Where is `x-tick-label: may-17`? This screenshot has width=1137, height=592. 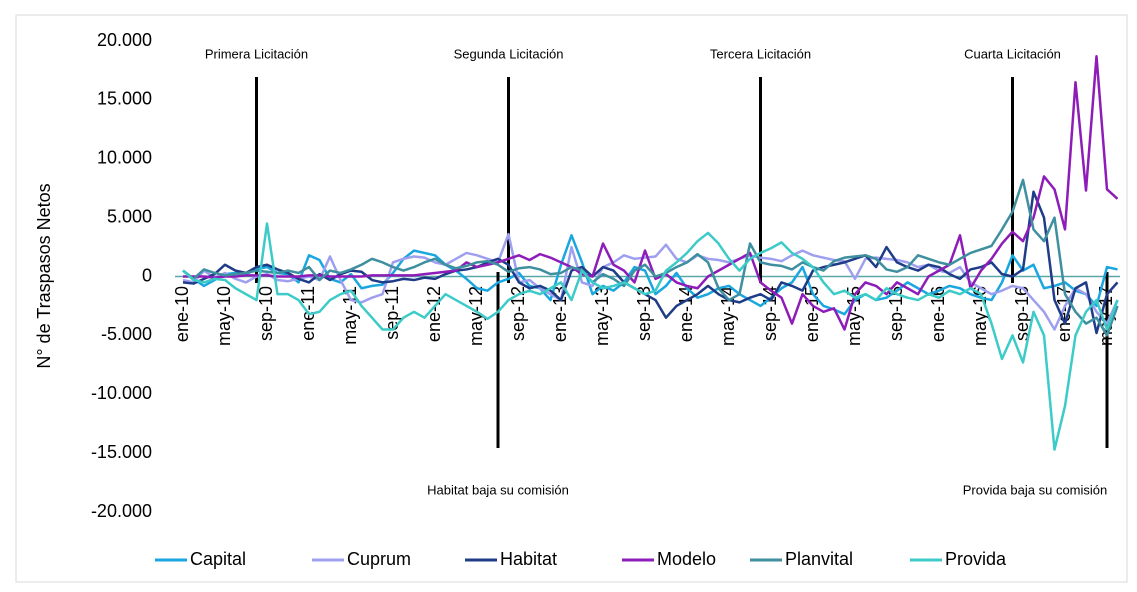 x-tick-label: may-17 is located at coordinates (1106, 316).